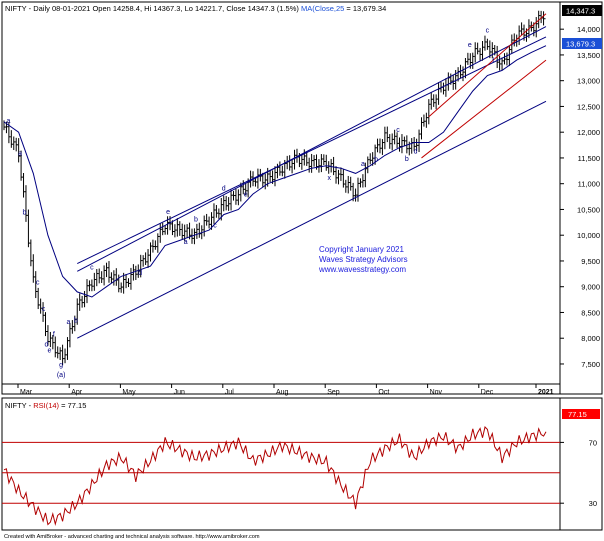 This screenshot has height=541, width=604. Describe the element at coordinates (73, 405) in the screenshot. I see `rsi-header-value: = 77.15` at that location.